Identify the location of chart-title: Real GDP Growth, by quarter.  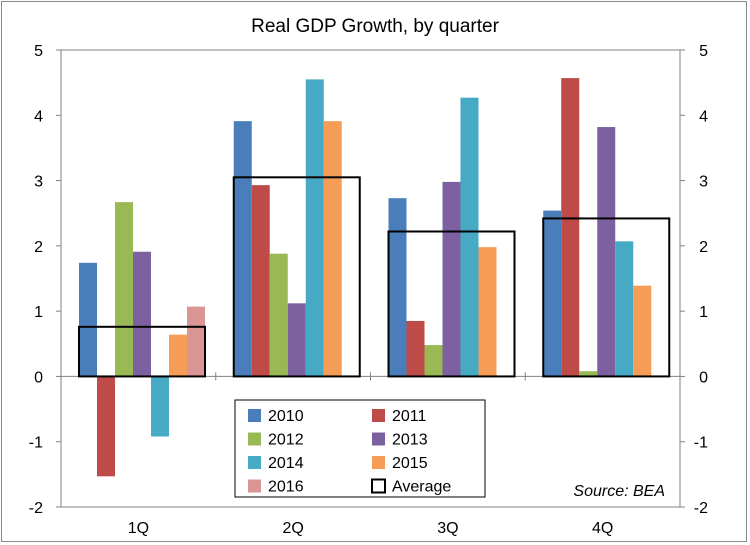
(375, 26).